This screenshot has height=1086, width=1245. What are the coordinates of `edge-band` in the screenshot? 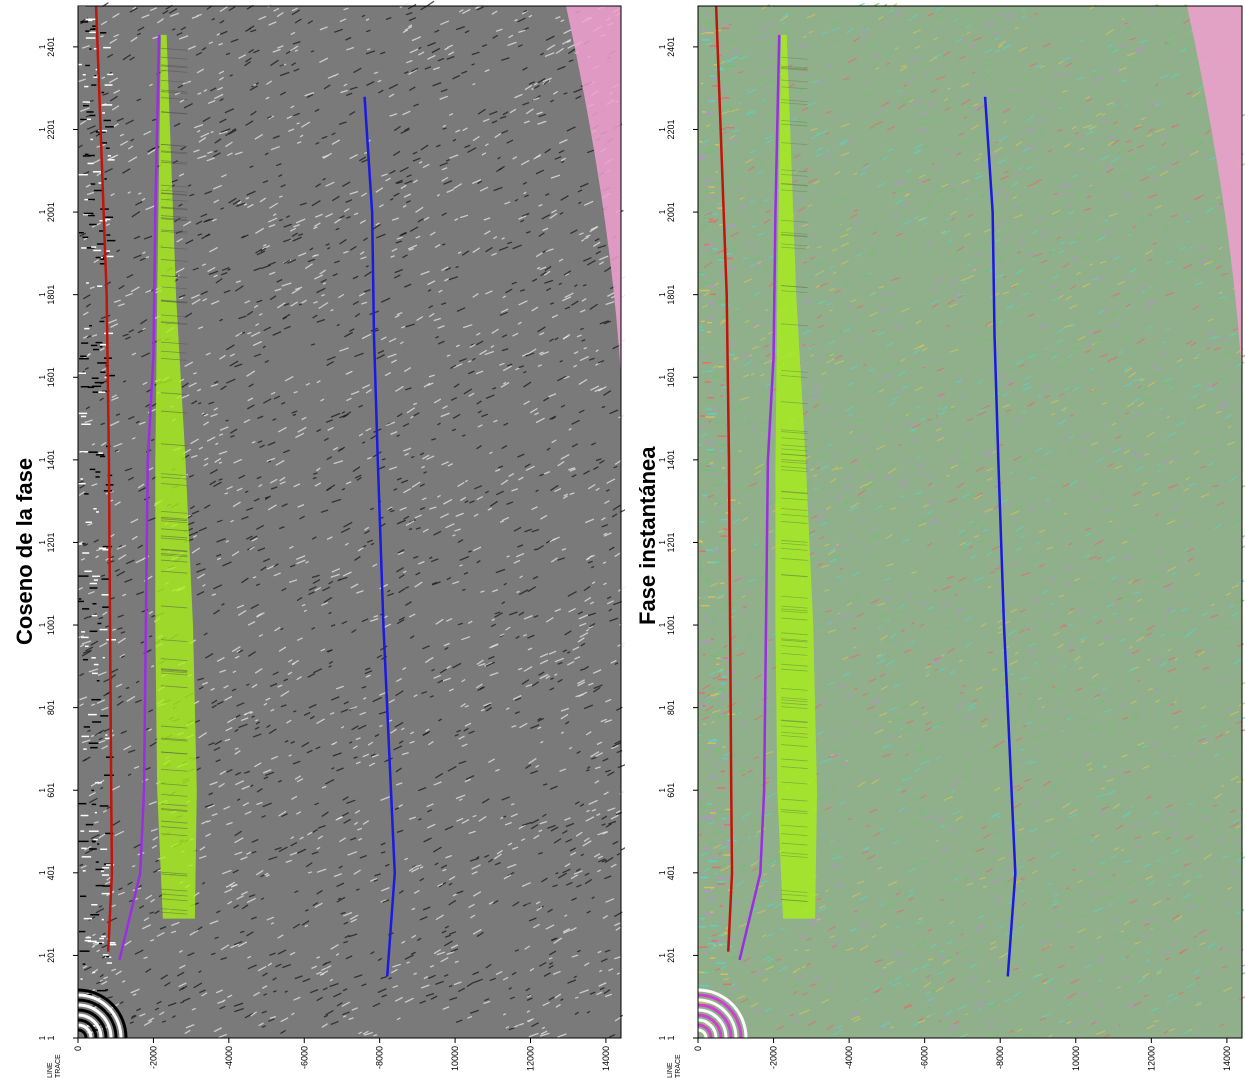 It's located at (717, 529).